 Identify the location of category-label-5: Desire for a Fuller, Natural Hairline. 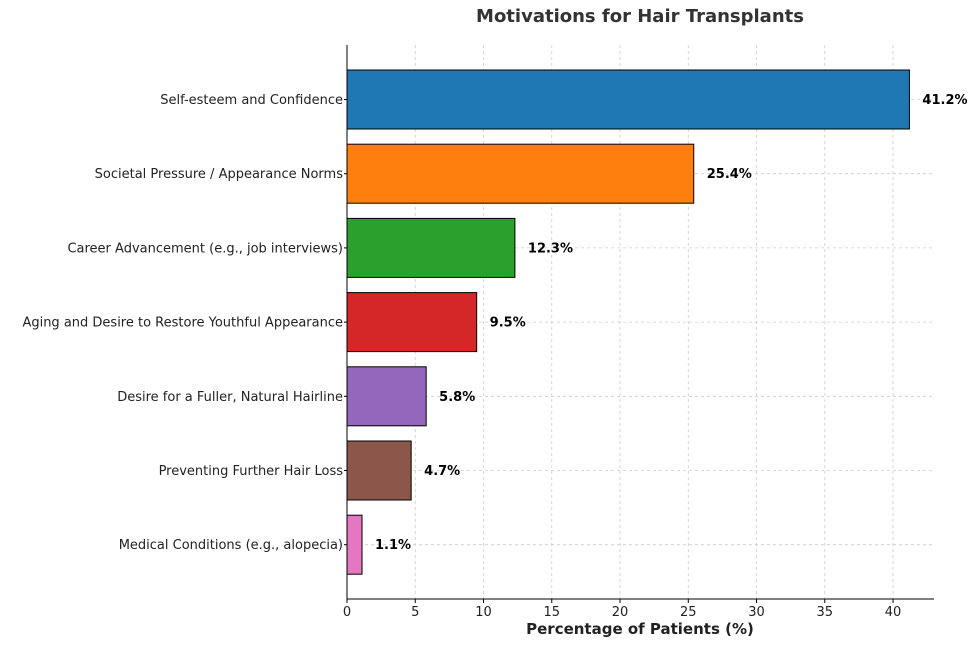
(230, 397).